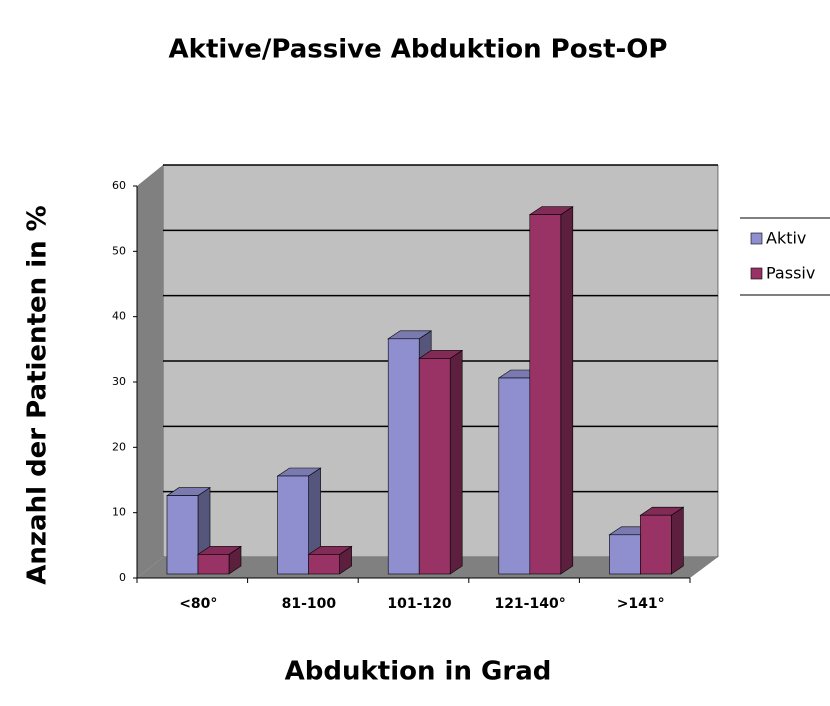 The image size is (830, 706). Describe the element at coordinates (418, 672) in the screenshot. I see `x-axis-title: Abduktion in Grad` at that location.